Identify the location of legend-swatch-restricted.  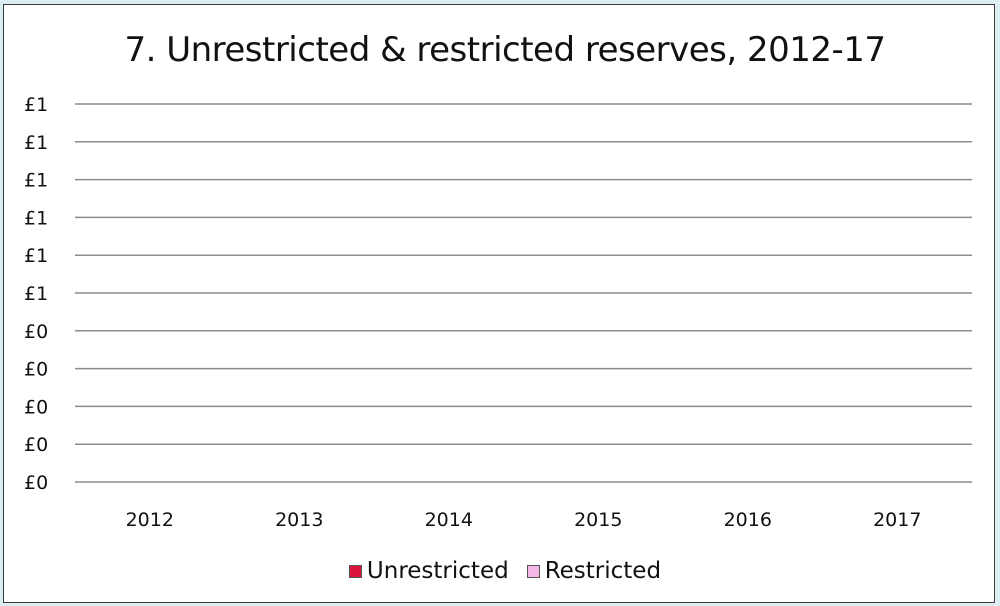
(533, 571).